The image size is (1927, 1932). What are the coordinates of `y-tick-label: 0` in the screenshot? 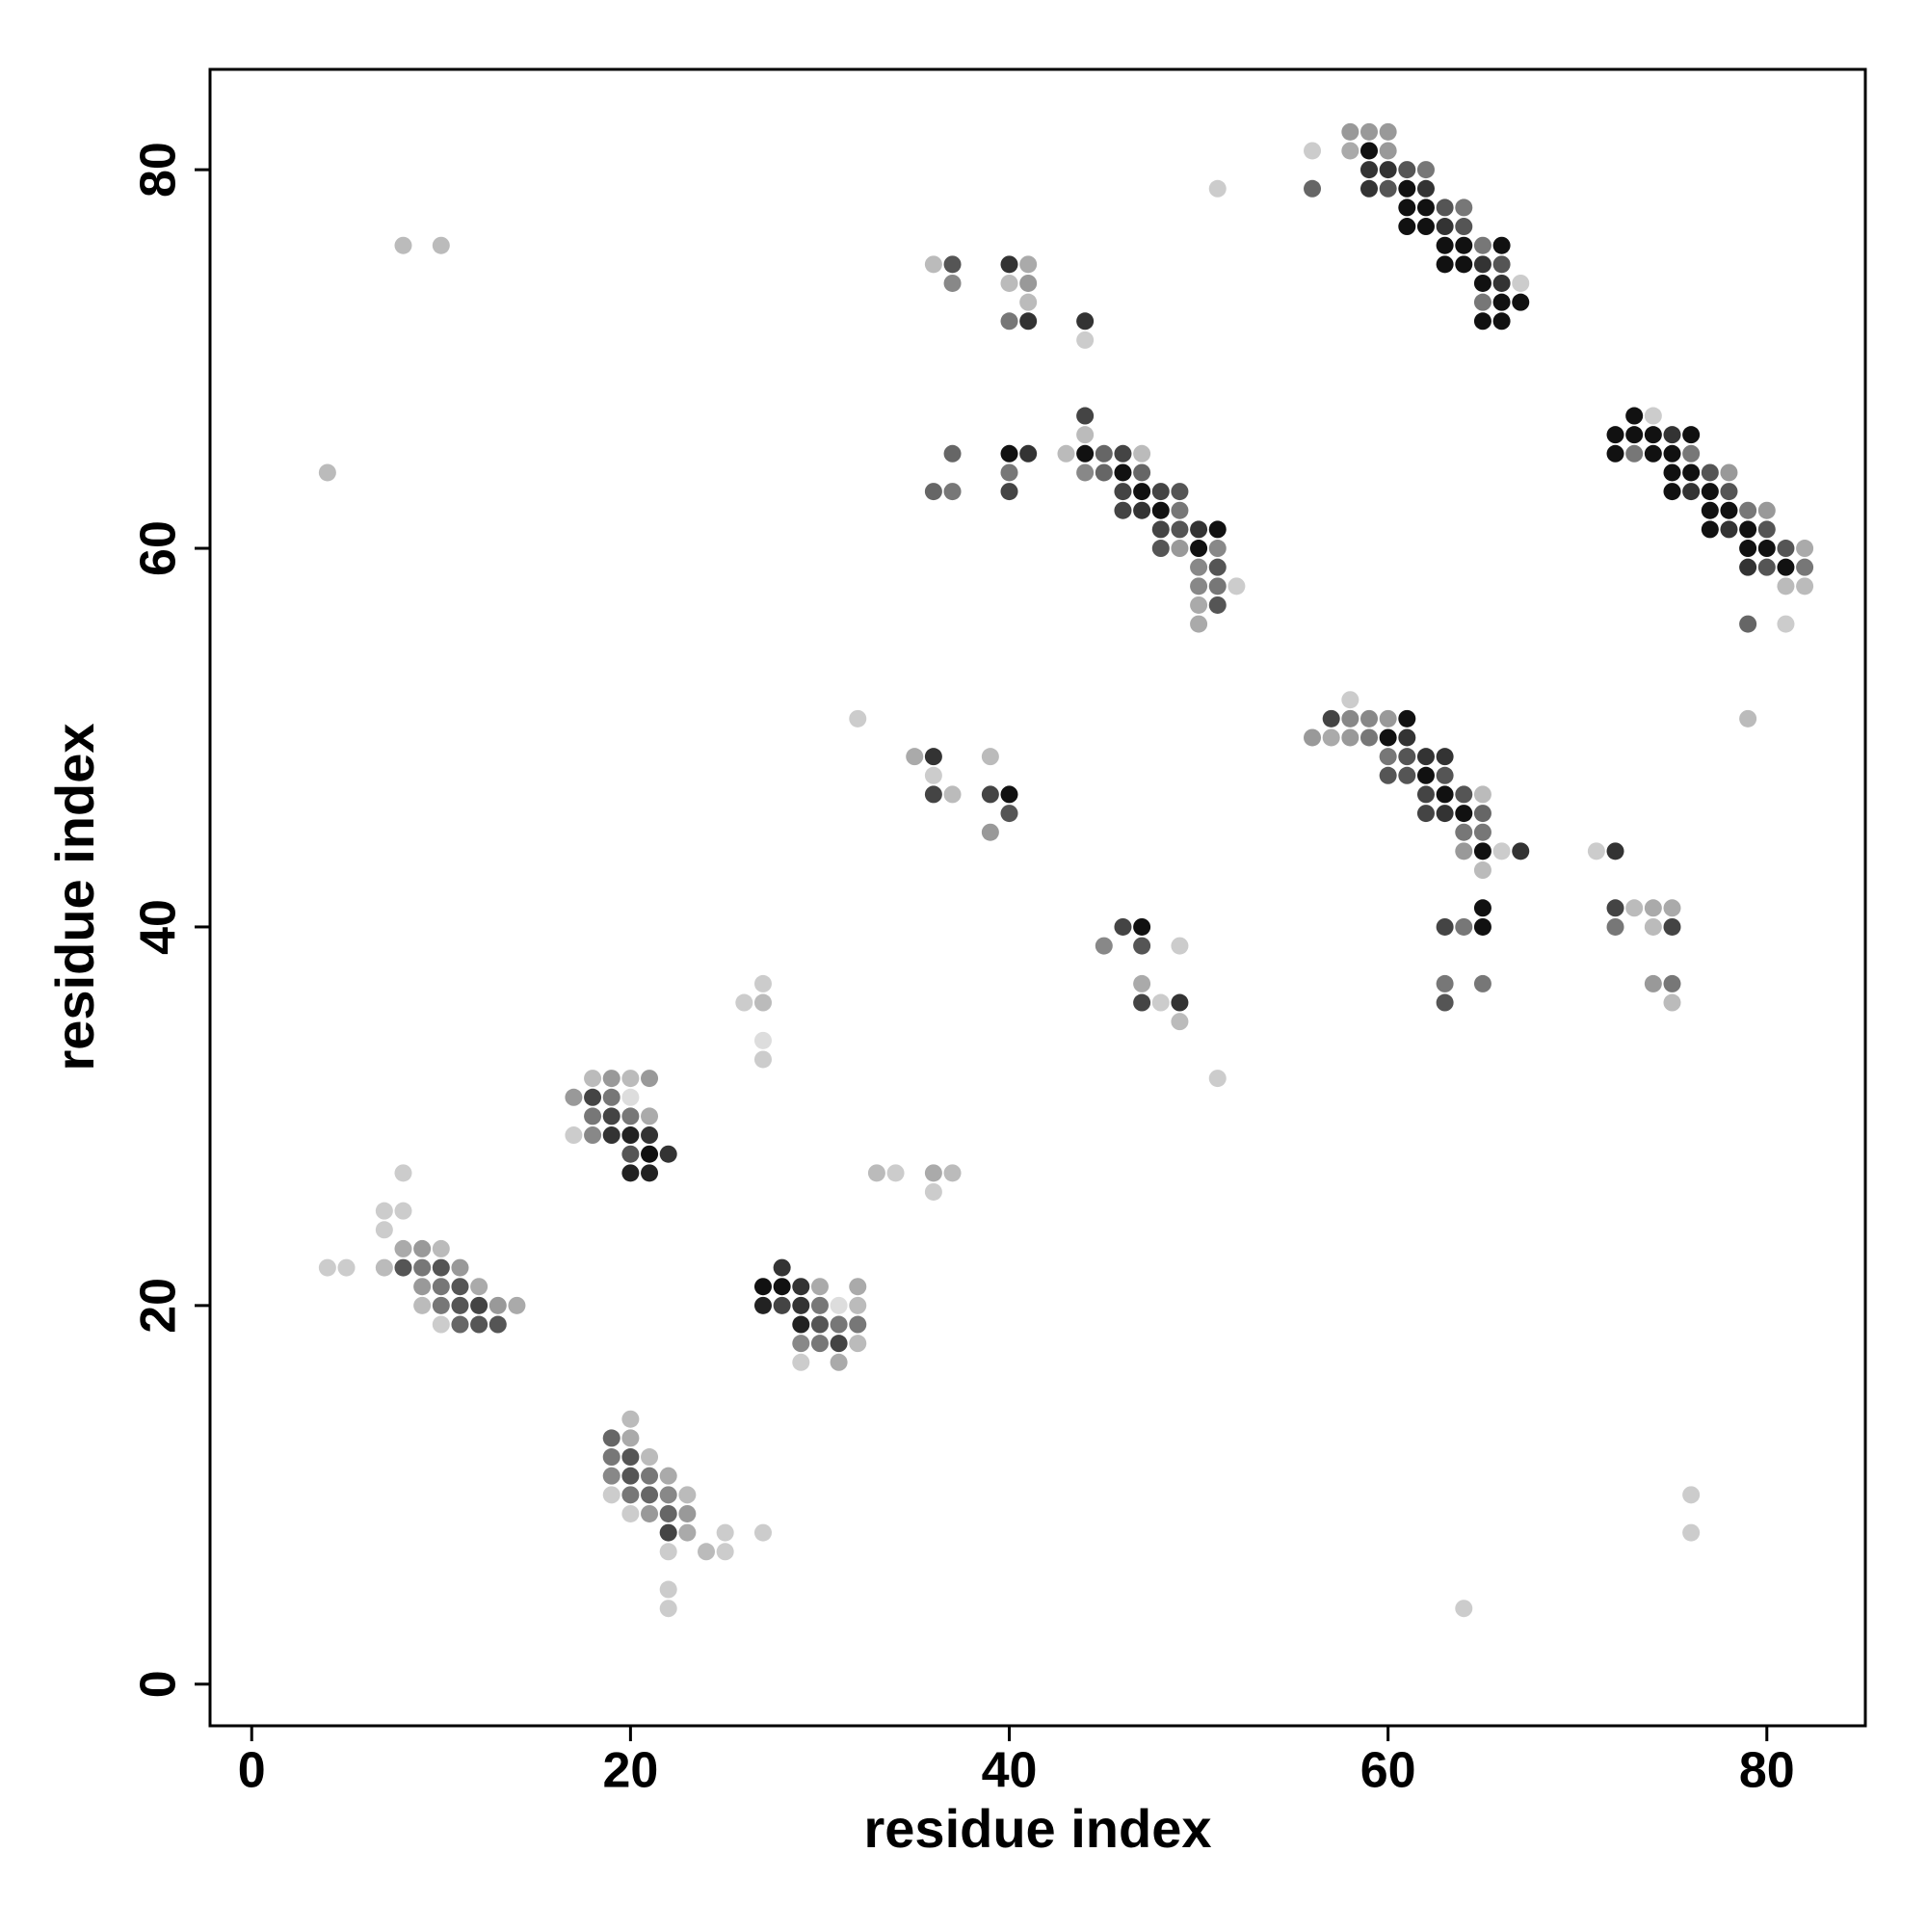 It's located at (159, 1684).